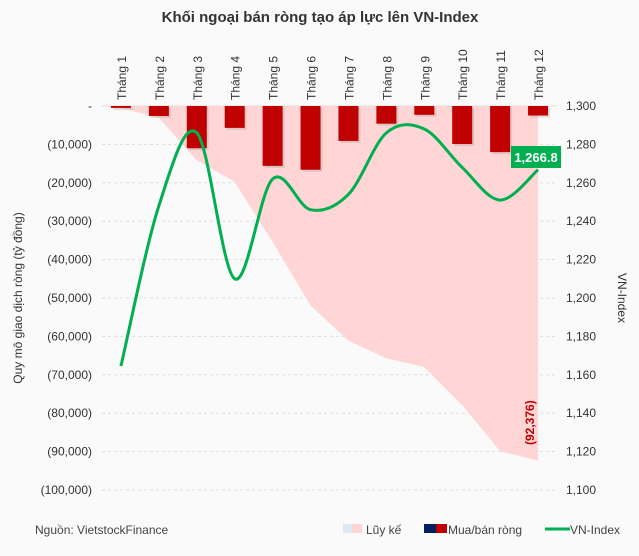  What do you see at coordinates (387, 78) in the screenshot?
I see `x-tick-label: Tháng 8` at bounding box center [387, 78].